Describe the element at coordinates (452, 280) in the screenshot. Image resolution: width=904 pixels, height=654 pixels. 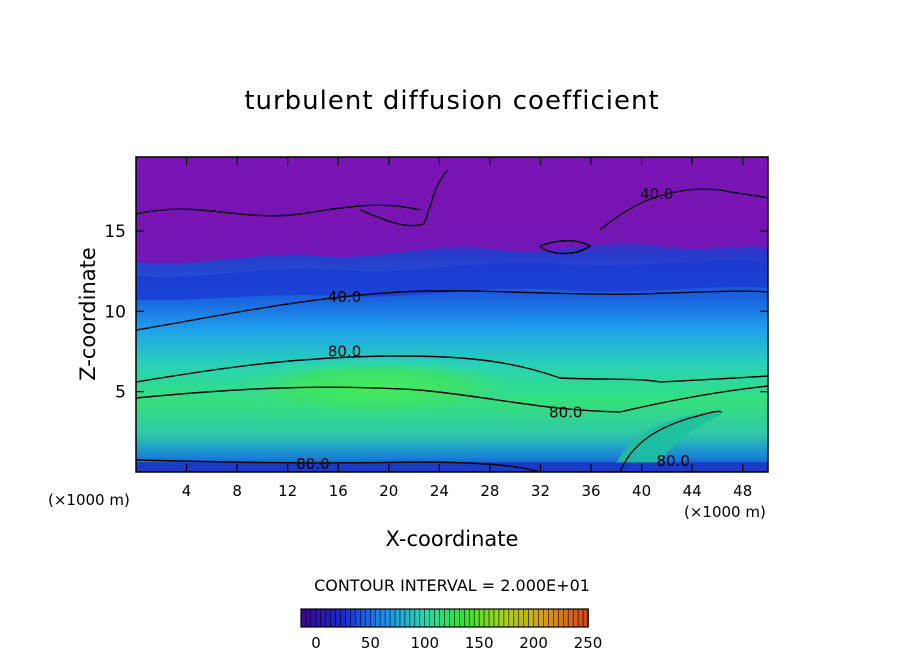
I see `field-mid-layer` at that location.